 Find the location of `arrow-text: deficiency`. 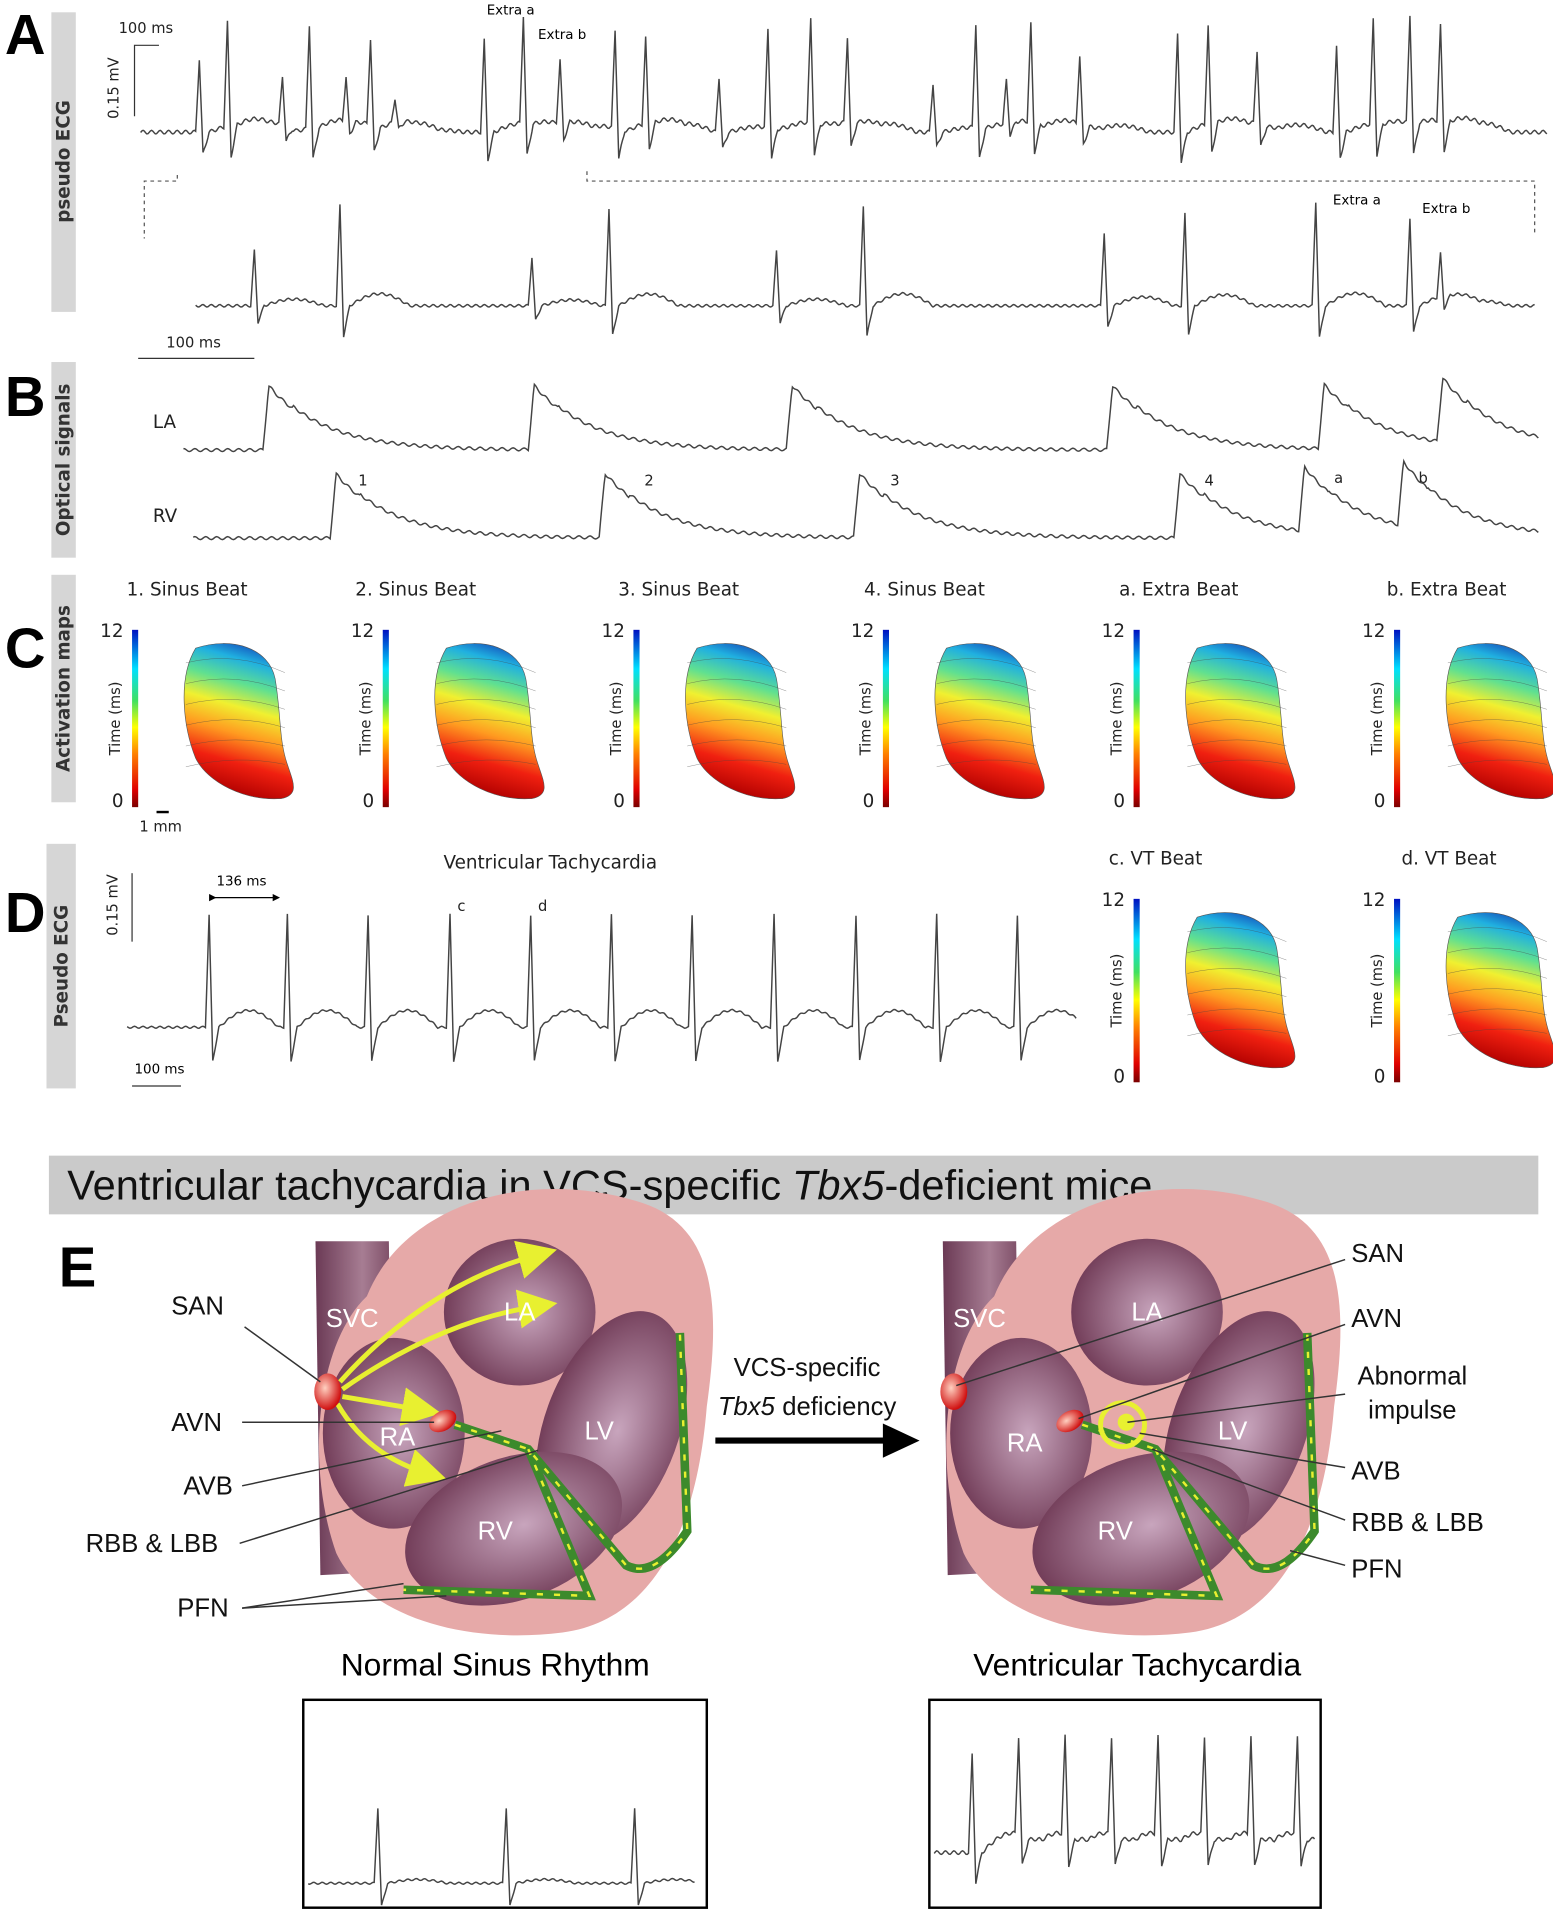

arrow-text: deficiency is located at coordinates (839, 1407).